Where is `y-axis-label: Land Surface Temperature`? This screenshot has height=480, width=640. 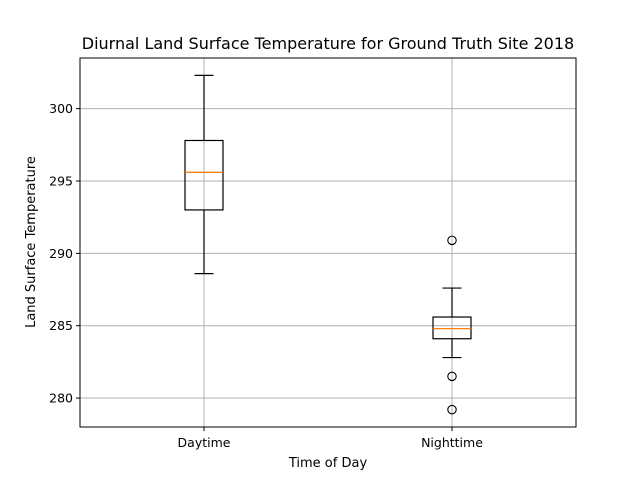 y-axis-label: Land Surface Temperature is located at coordinates (31, 242).